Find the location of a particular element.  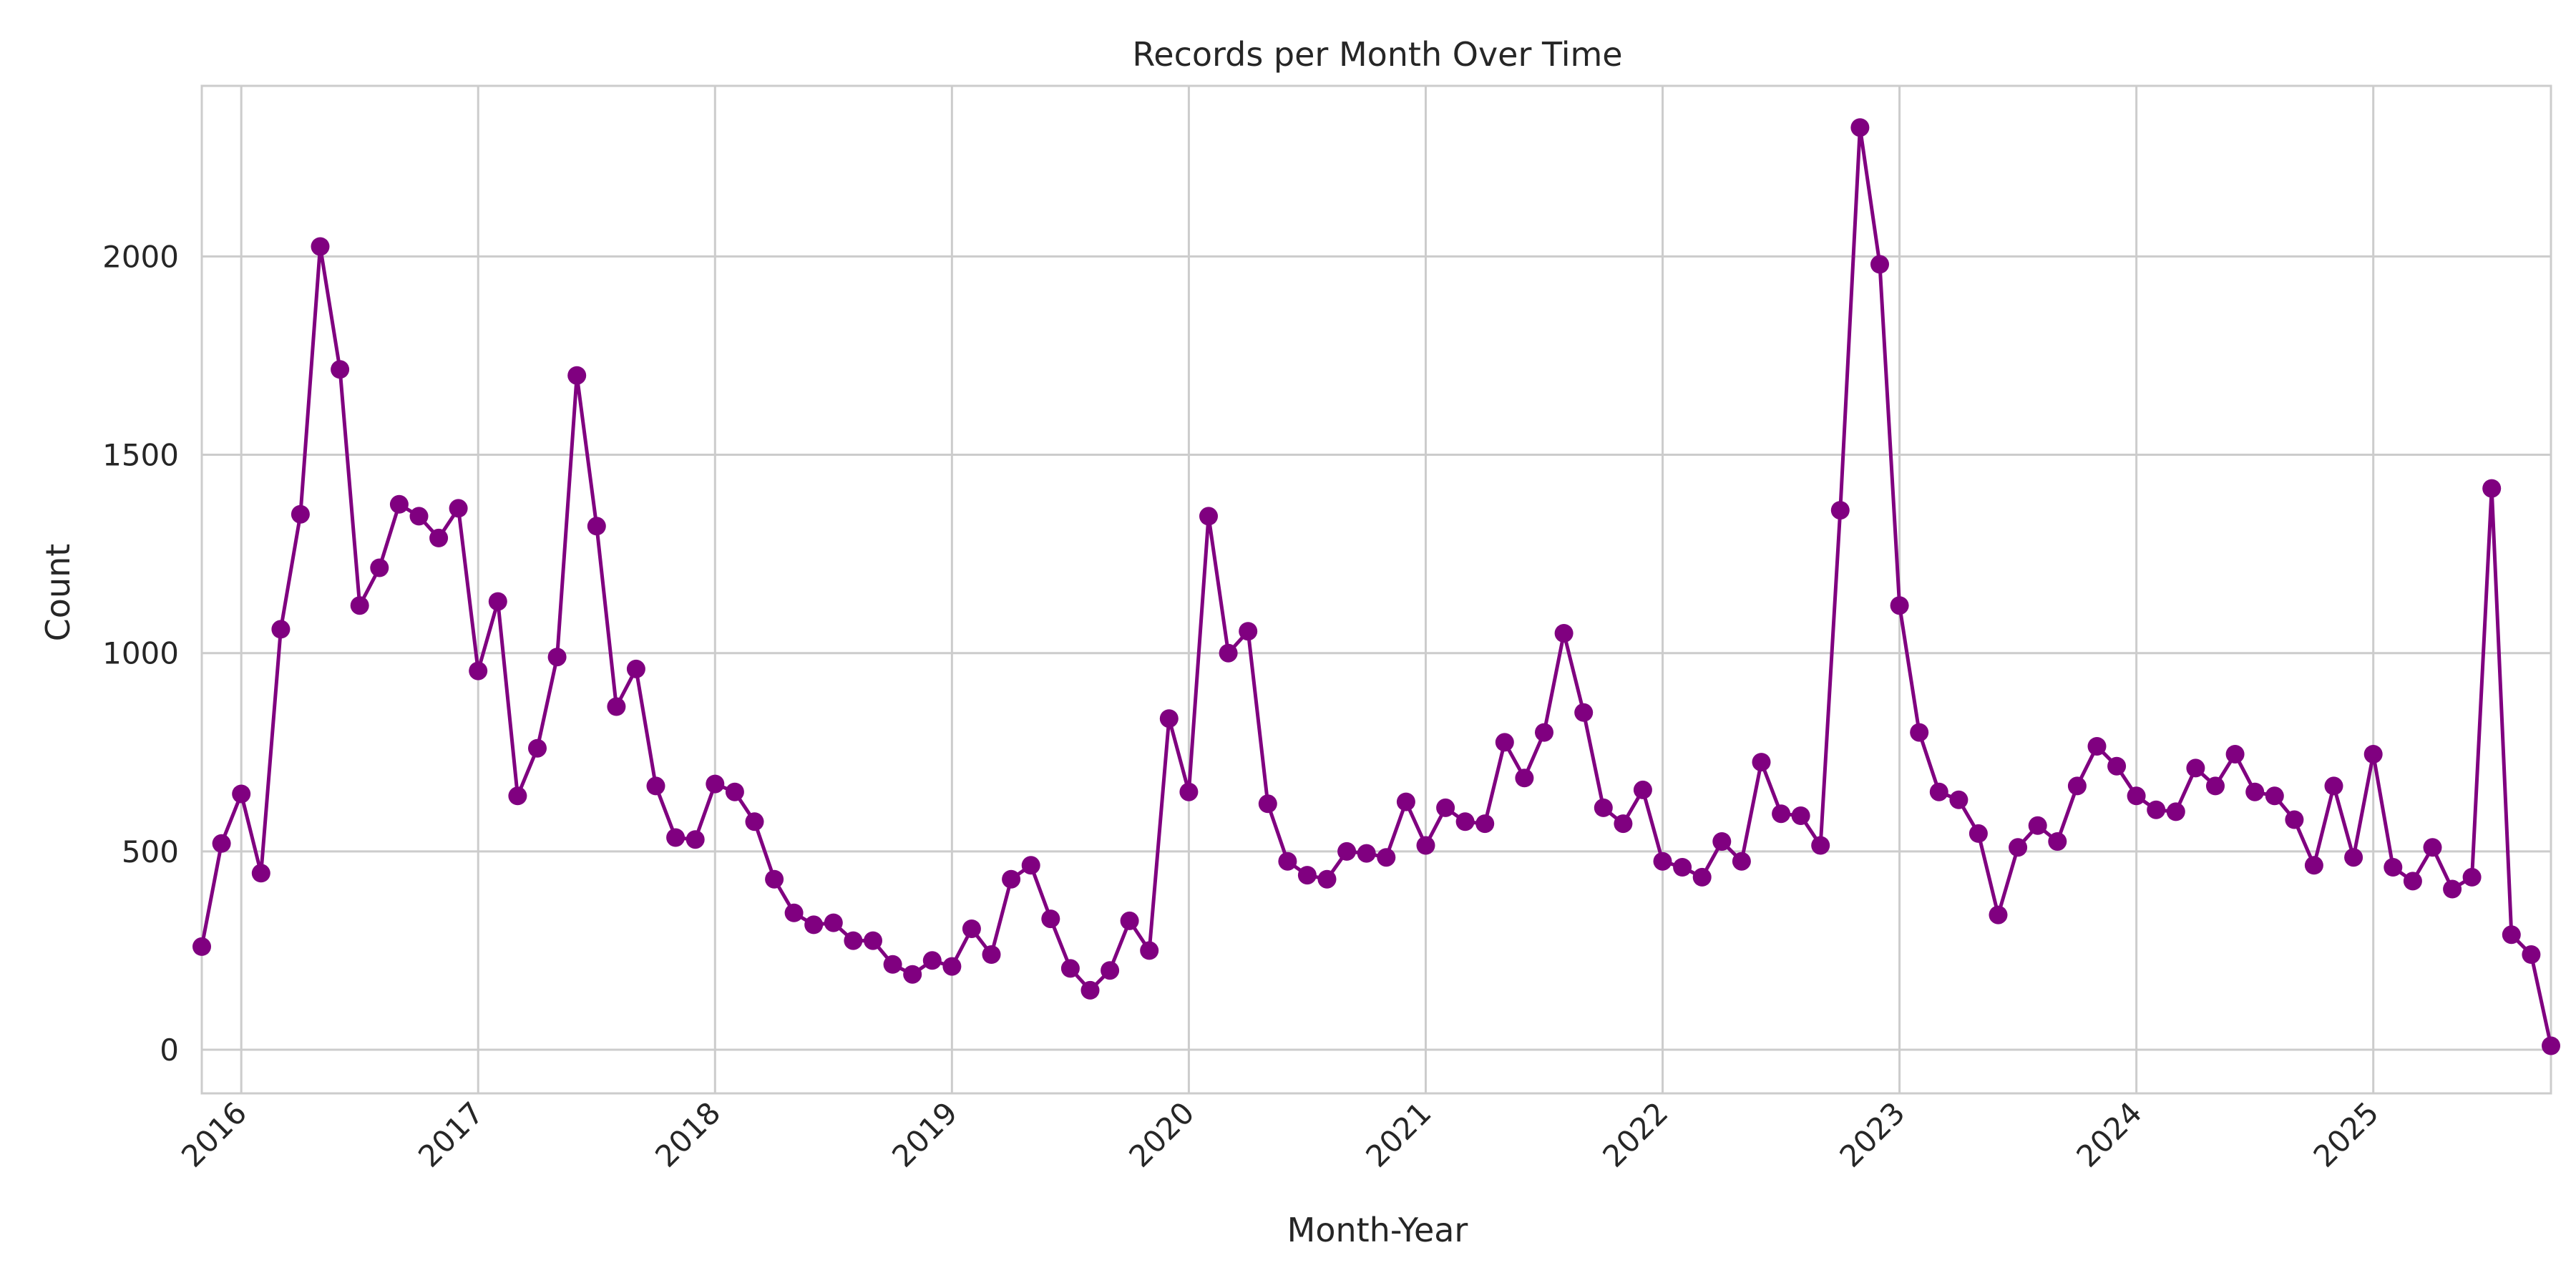

x-axis-label: Month-Year is located at coordinates (1377, 1230).